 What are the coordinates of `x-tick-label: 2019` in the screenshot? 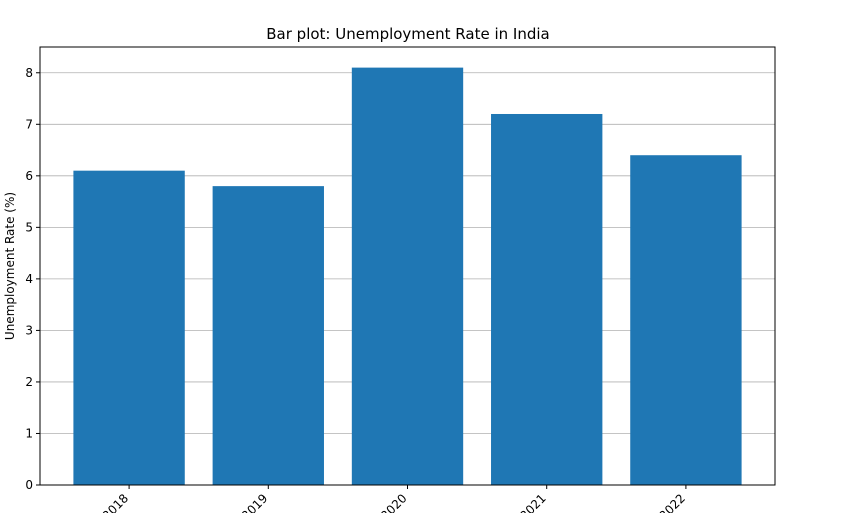 It's located at (254, 502).